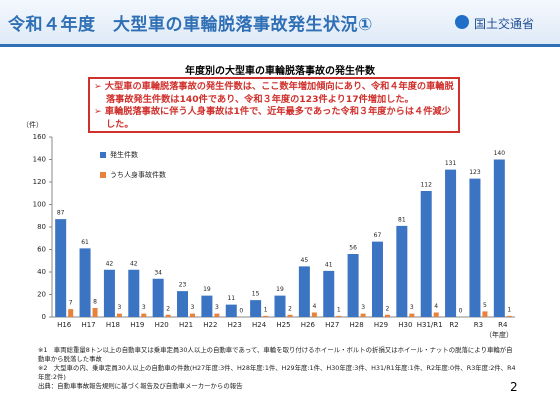  I want to click on x-tick-label: H16, so click(64, 325).